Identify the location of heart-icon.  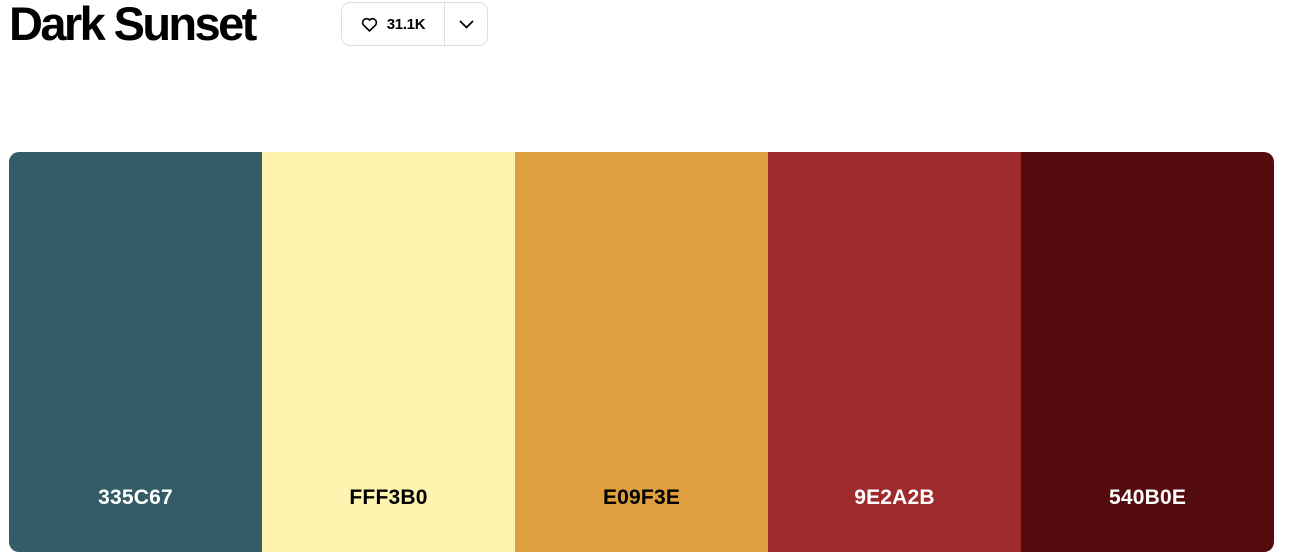
(369, 24).